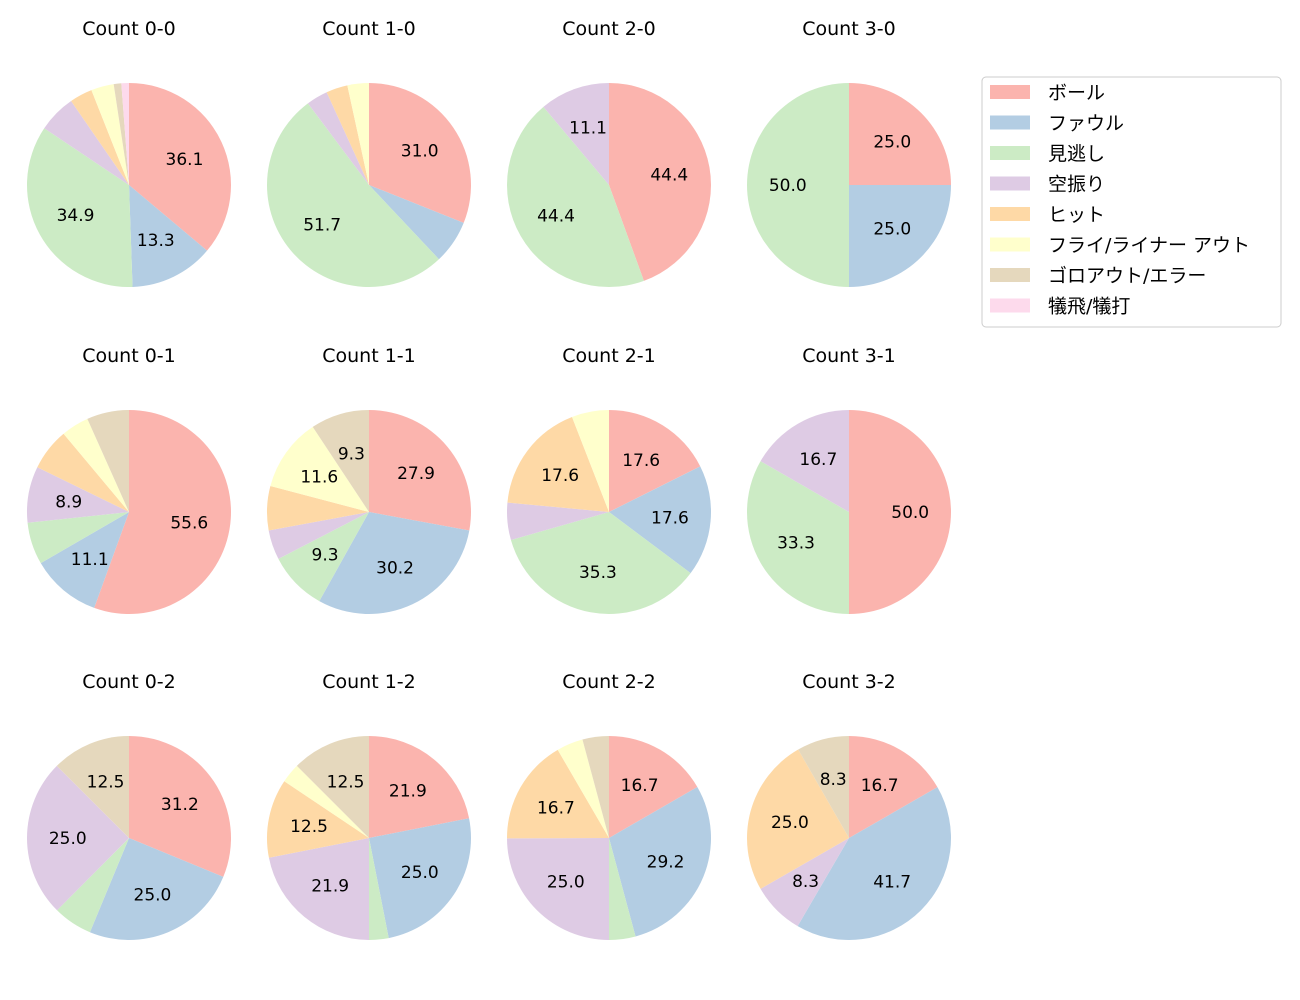 The width and height of the screenshot is (1300, 1000). I want to click on legend-label: フライ/ライナー アウト, so click(1149, 246).